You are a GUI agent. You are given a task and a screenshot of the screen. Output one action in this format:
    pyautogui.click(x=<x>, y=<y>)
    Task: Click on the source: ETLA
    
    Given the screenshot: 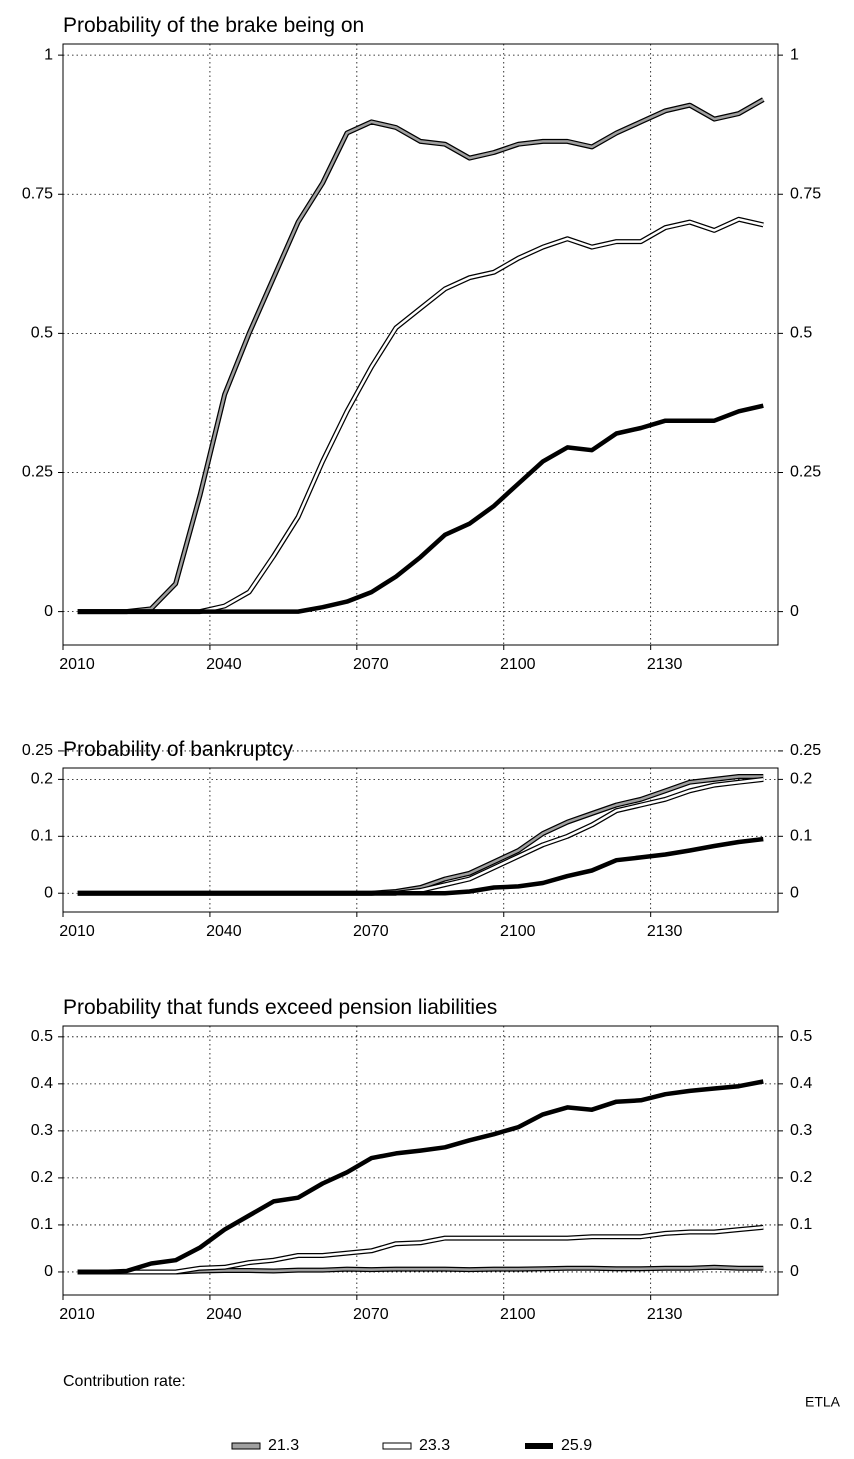 What is the action you would take?
    pyautogui.click(x=823, y=1402)
    